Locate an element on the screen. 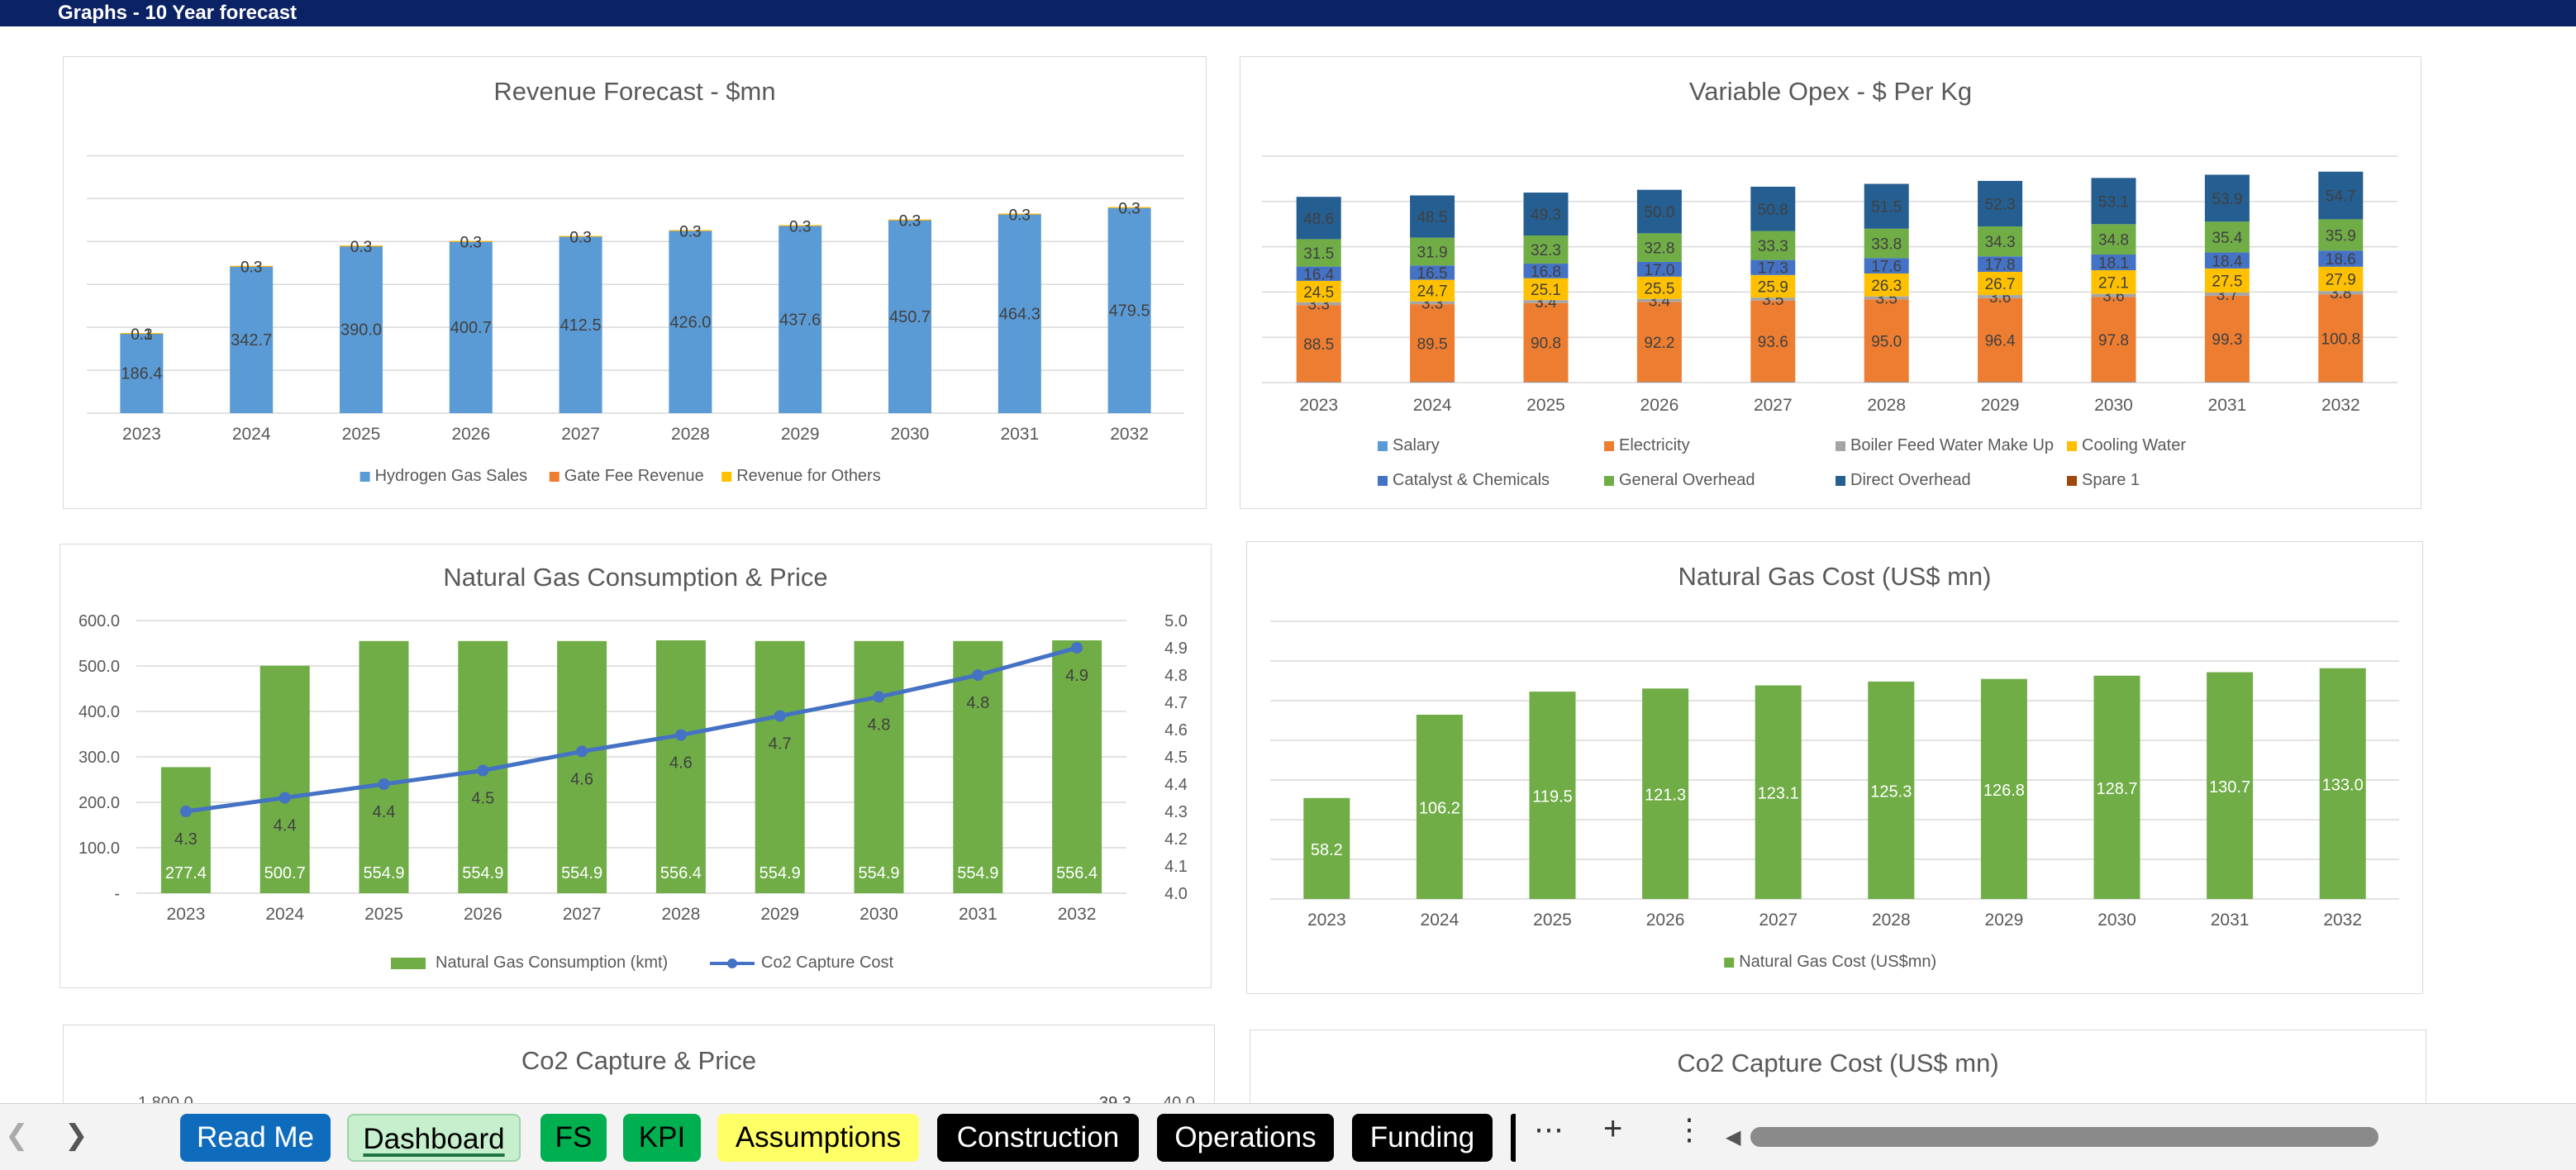 The image size is (2576, 1170). opex-legend-label: Direct Overhead is located at coordinates (1910, 480).